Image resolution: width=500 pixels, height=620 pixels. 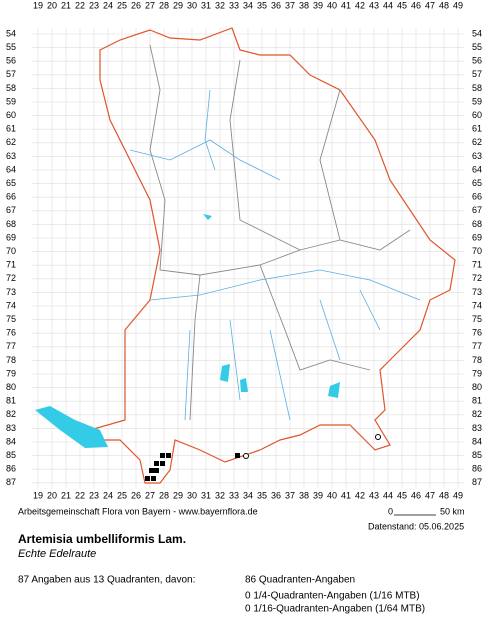 What do you see at coordinates (477, 169) in the screenshot?
I see `row-label: 64` at bounding box center [477, 169].